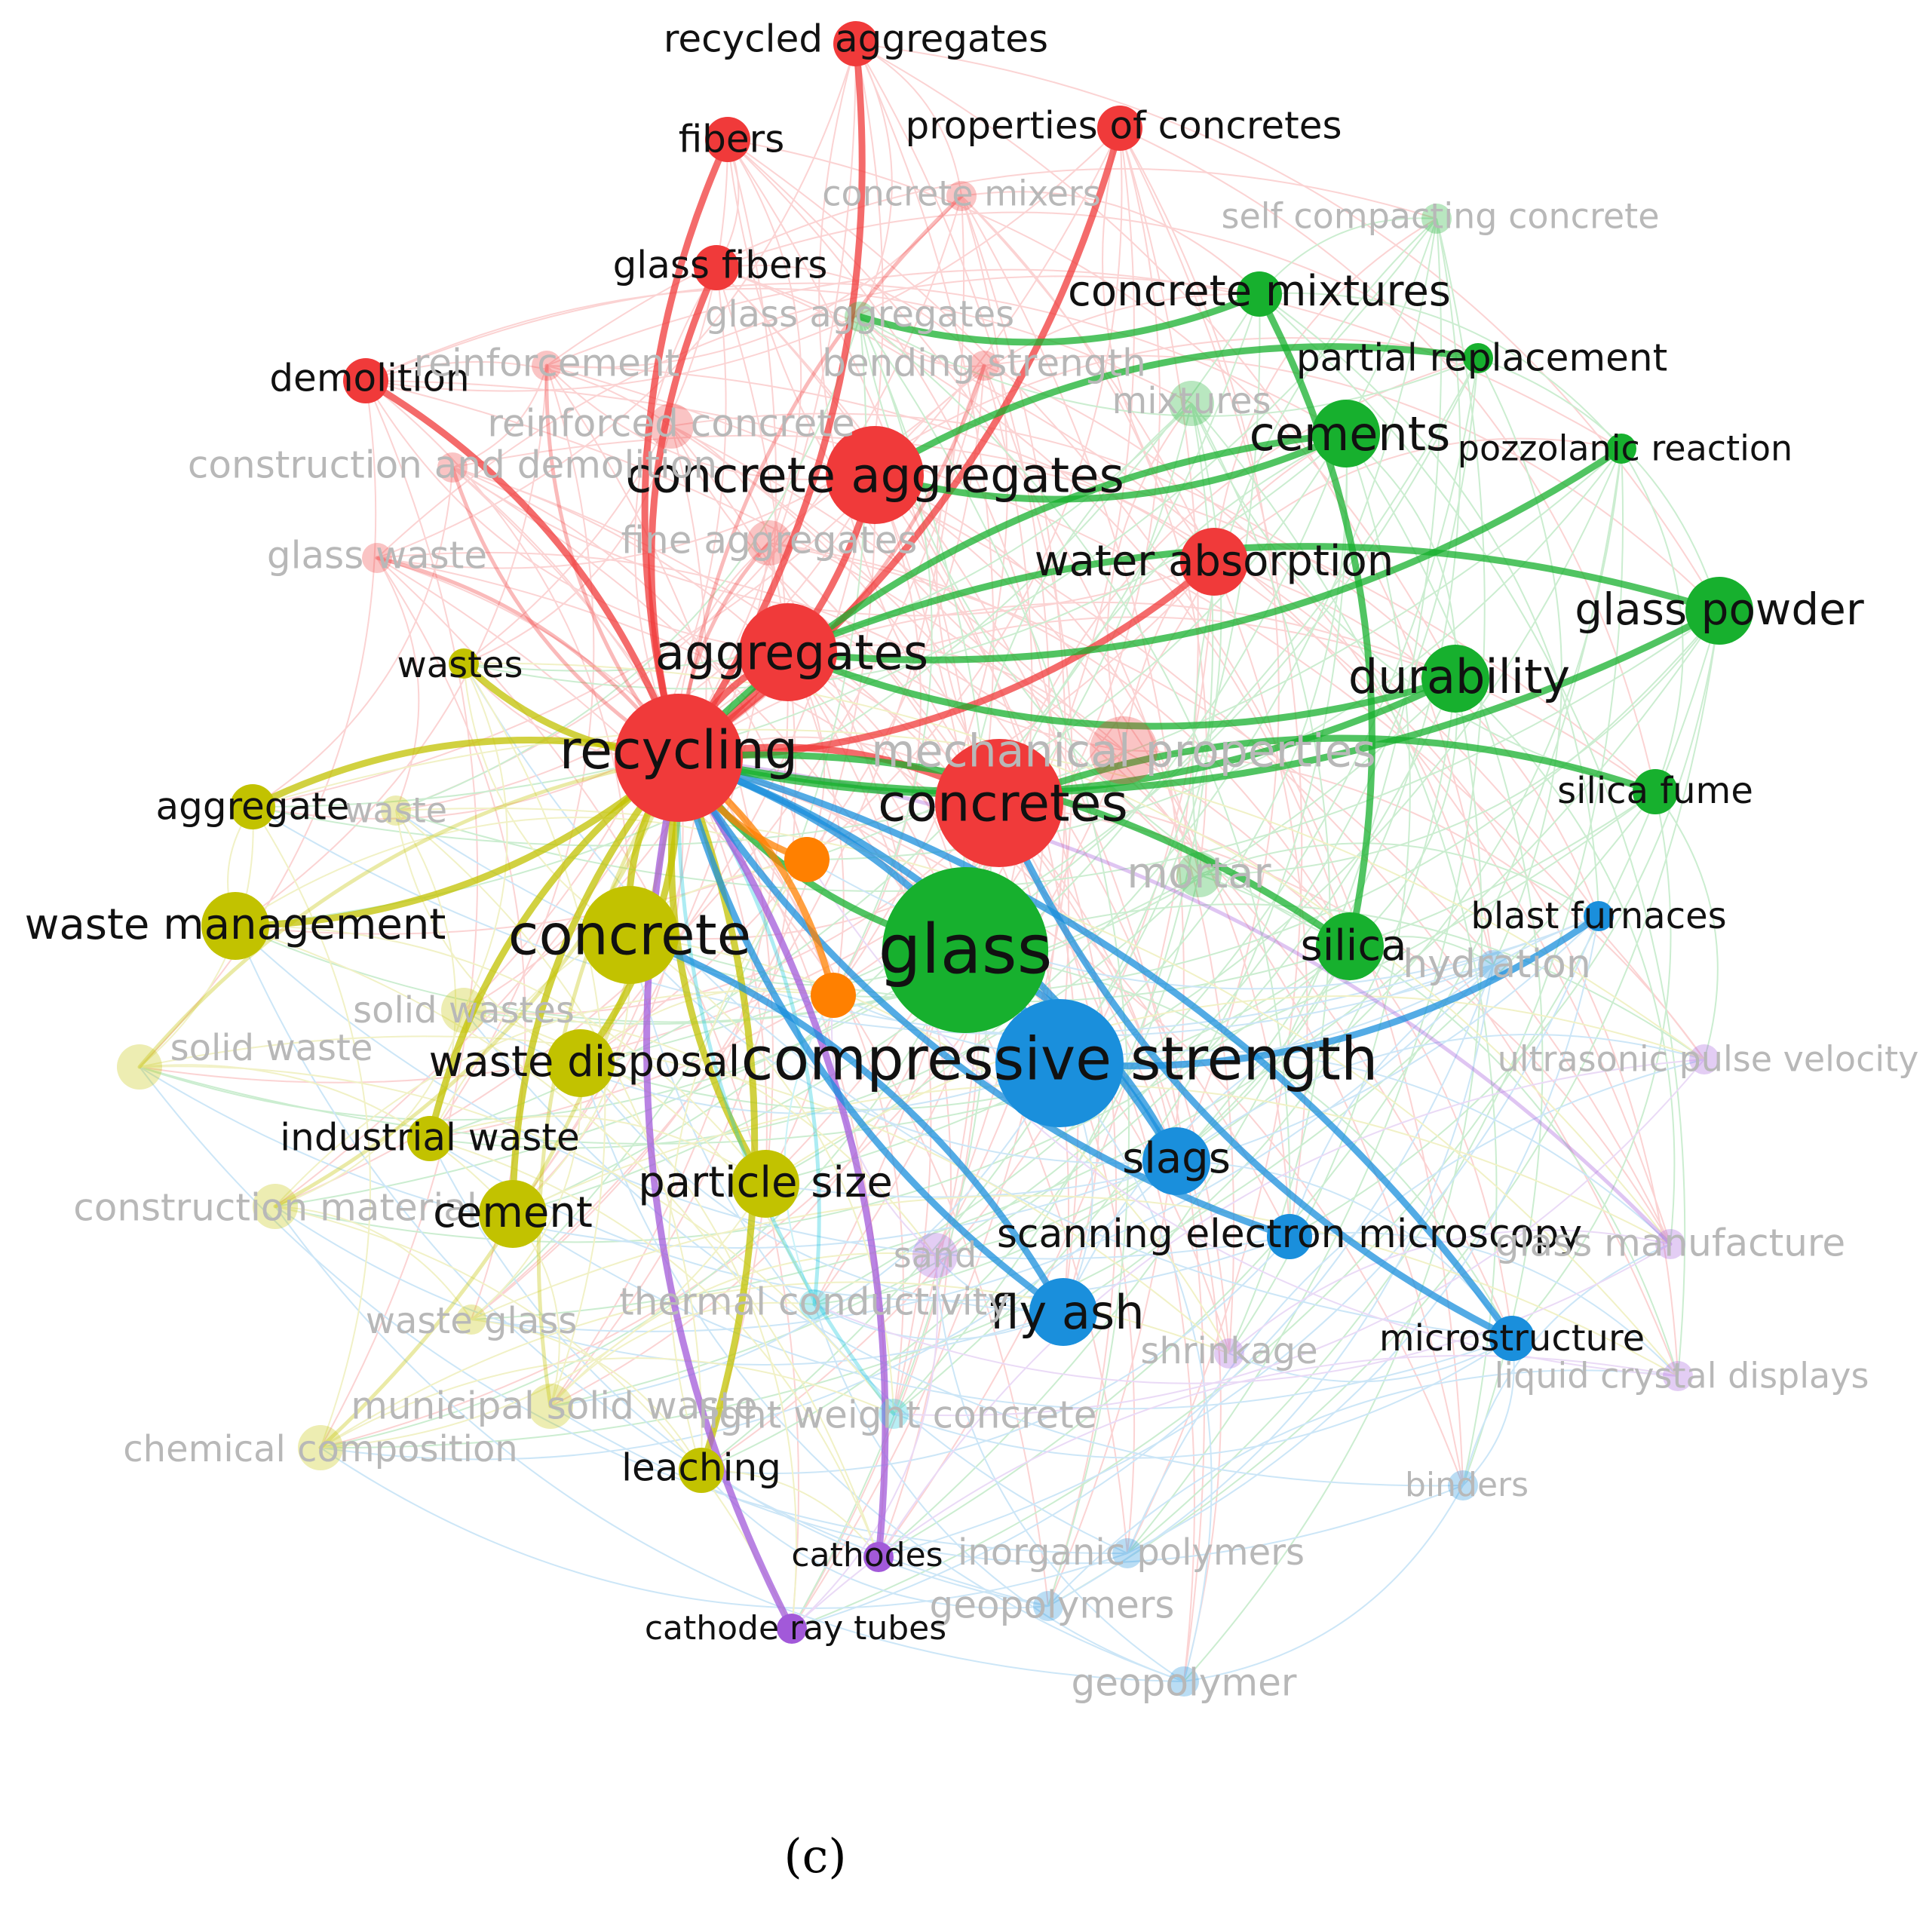  I want to click on node-mechanical-properties, so click(1124, 750).